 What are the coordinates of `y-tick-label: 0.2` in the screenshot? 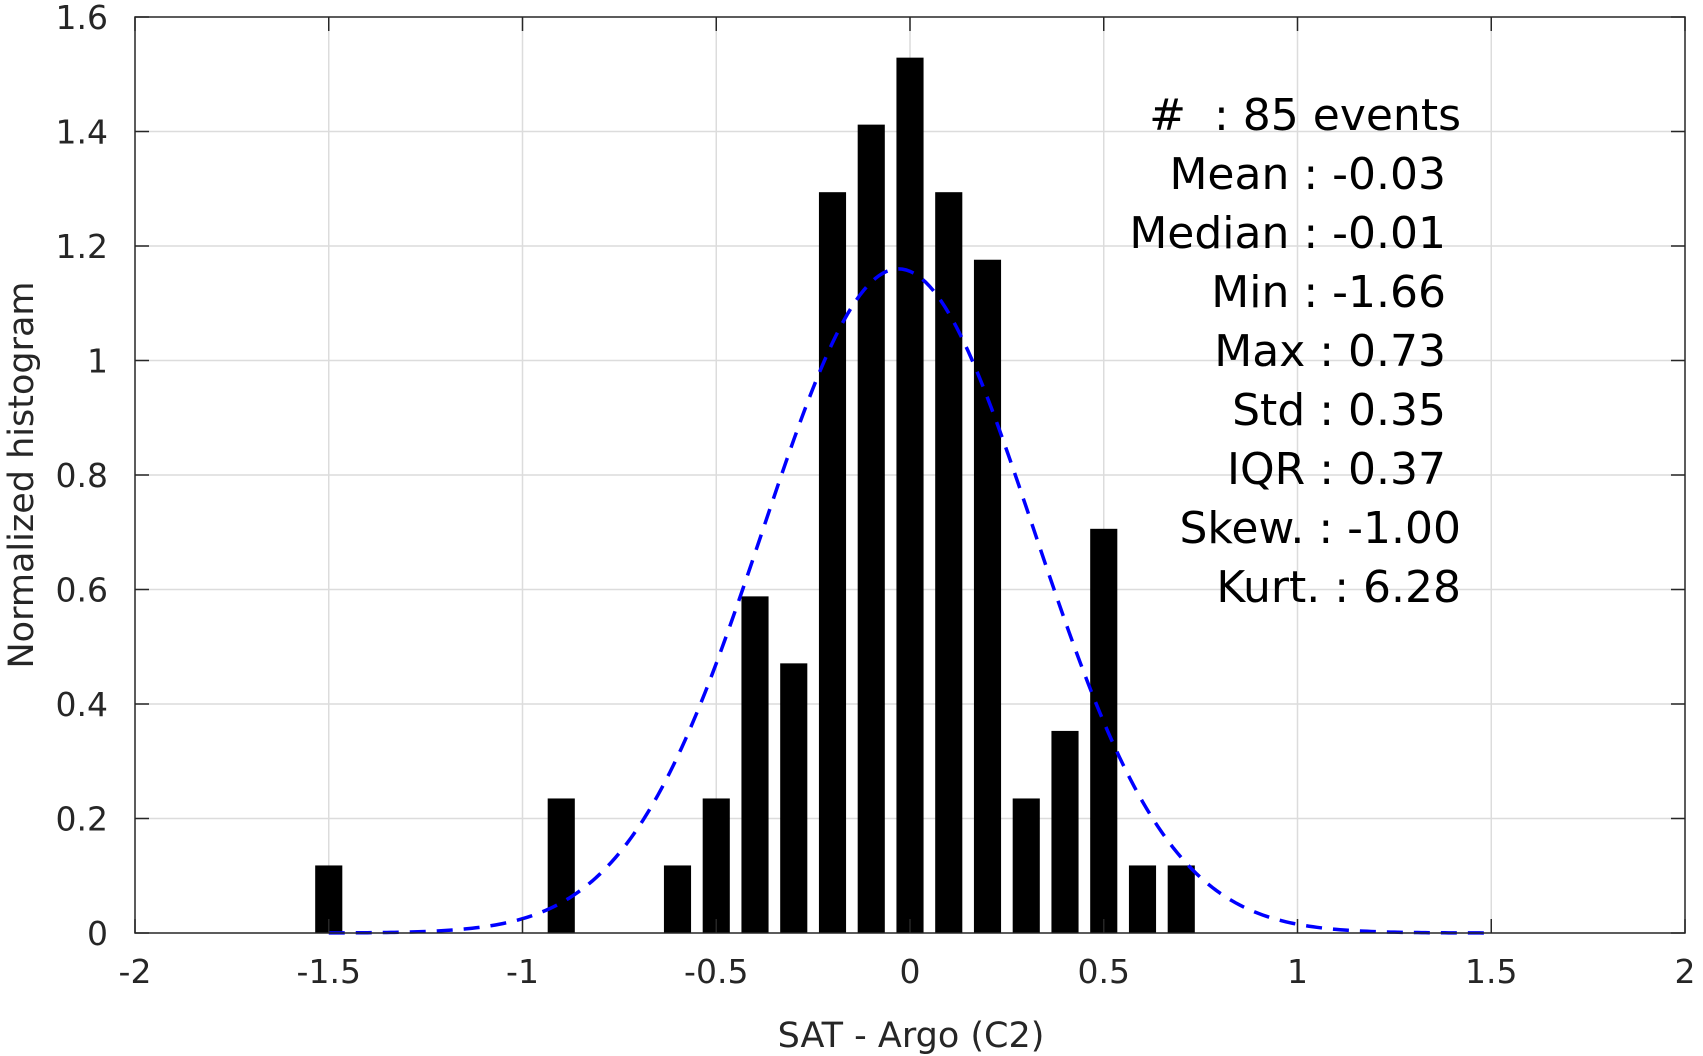 It's located at (82, 819).